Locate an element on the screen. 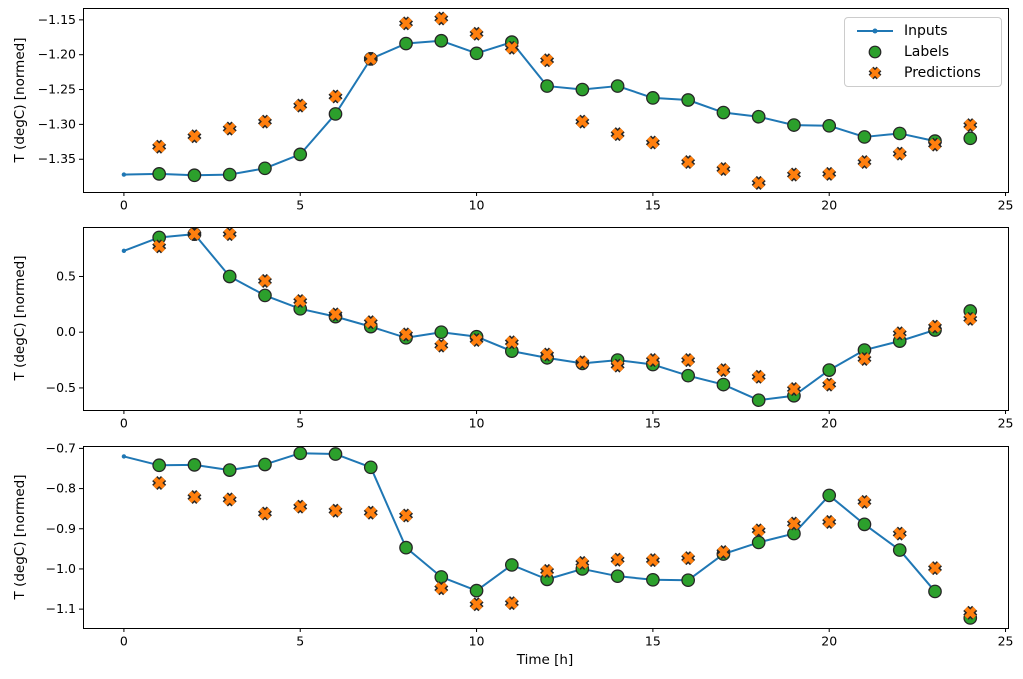  legend-item-predictions: Predictions is located at coordinates (923, 73).